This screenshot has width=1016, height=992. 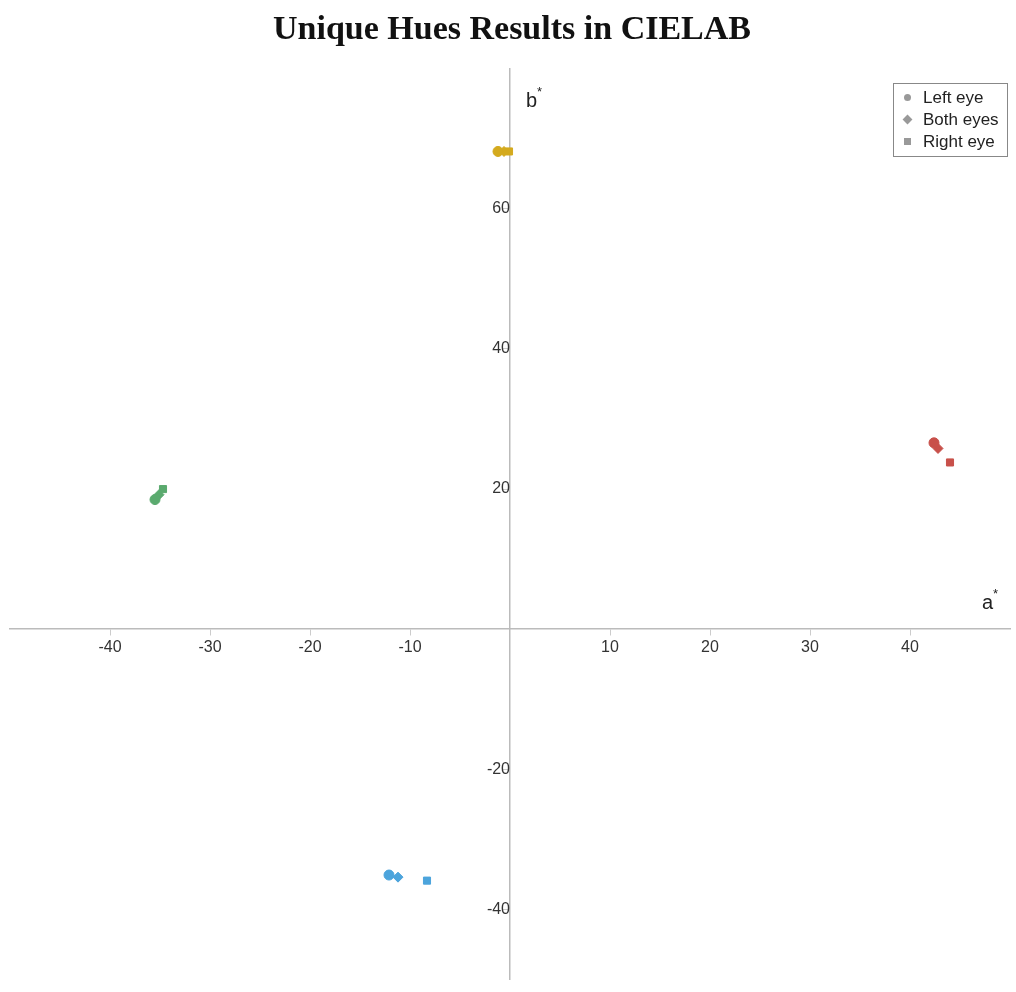 I want to click on y-tick-label: 60, so click(x=501, y=208).